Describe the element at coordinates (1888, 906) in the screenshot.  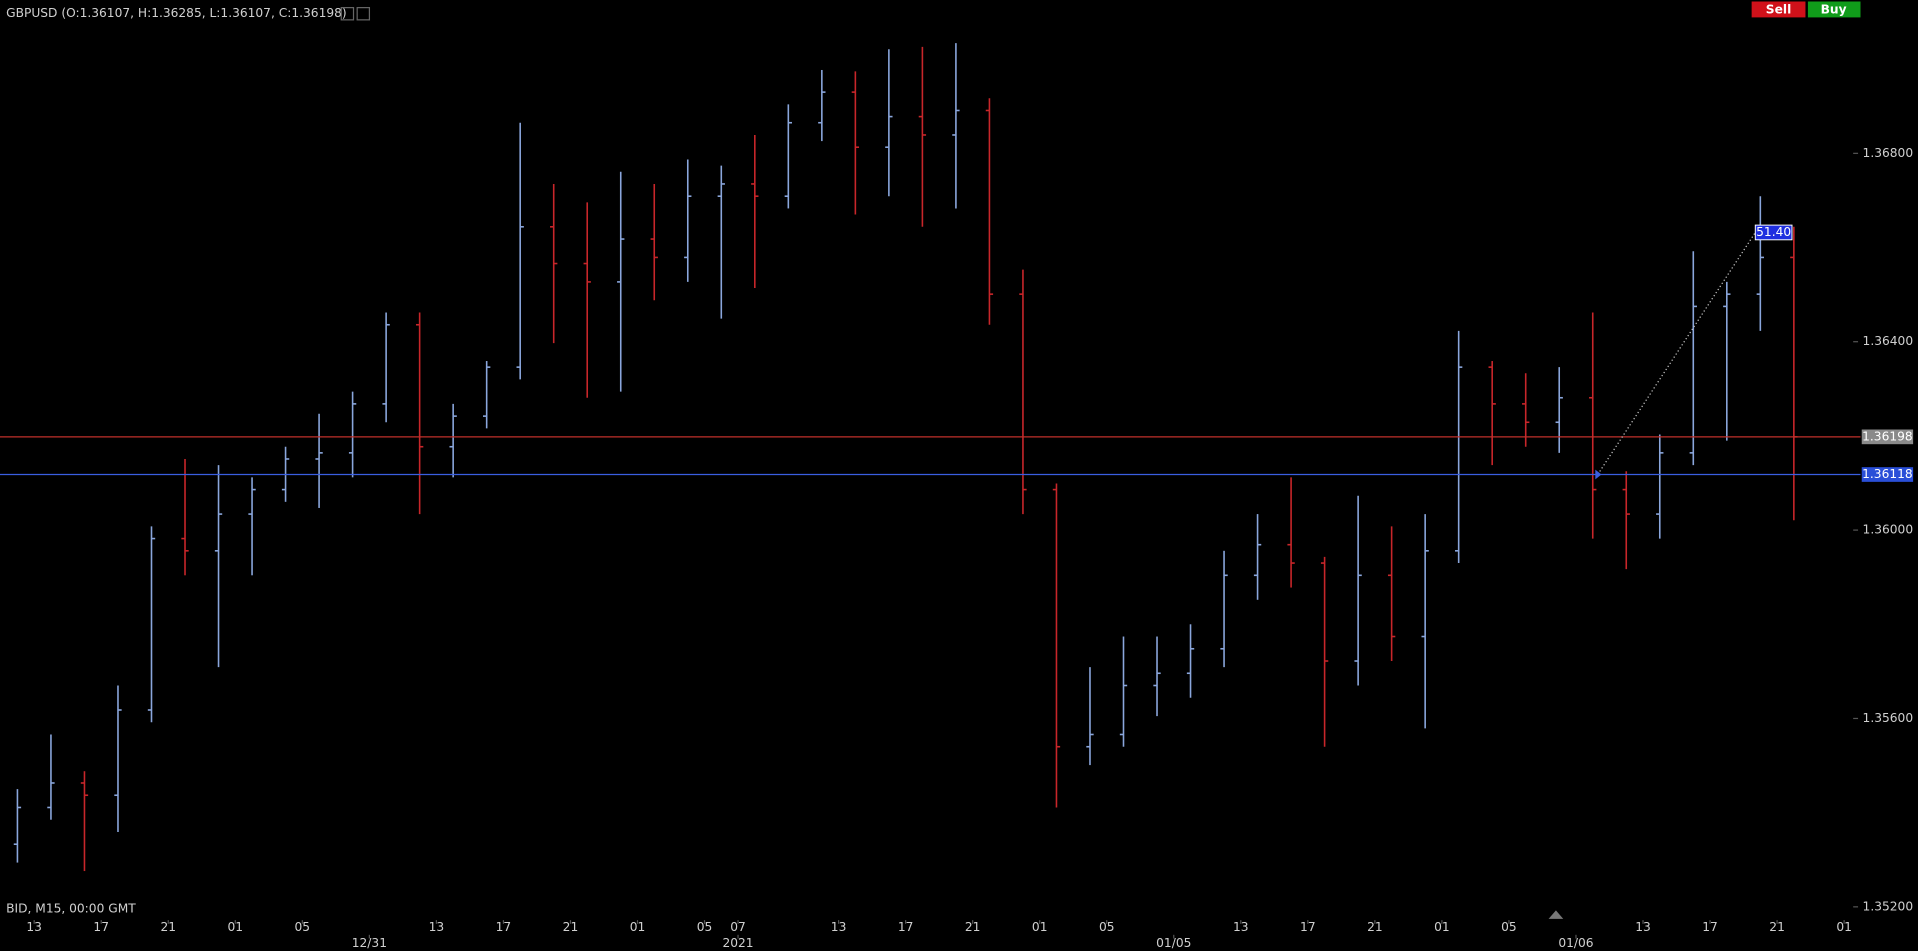
I see `y-tick-label: 1.35200` at that location.